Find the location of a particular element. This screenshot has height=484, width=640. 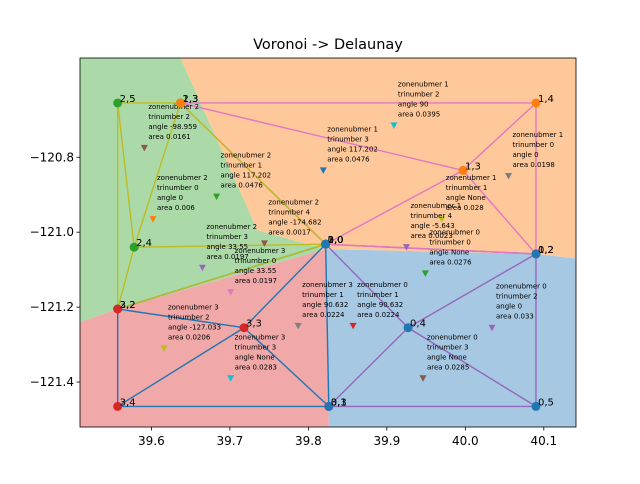

chart-title: Voronoi -> Delaunay is located at coordinates (328, 45).